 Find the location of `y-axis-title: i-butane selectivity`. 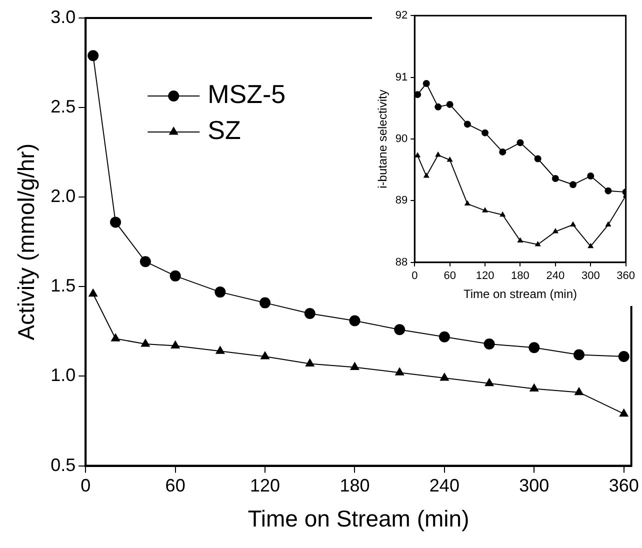

y-axis-title: i-butane selectivity is located at coordinates (383, 139).